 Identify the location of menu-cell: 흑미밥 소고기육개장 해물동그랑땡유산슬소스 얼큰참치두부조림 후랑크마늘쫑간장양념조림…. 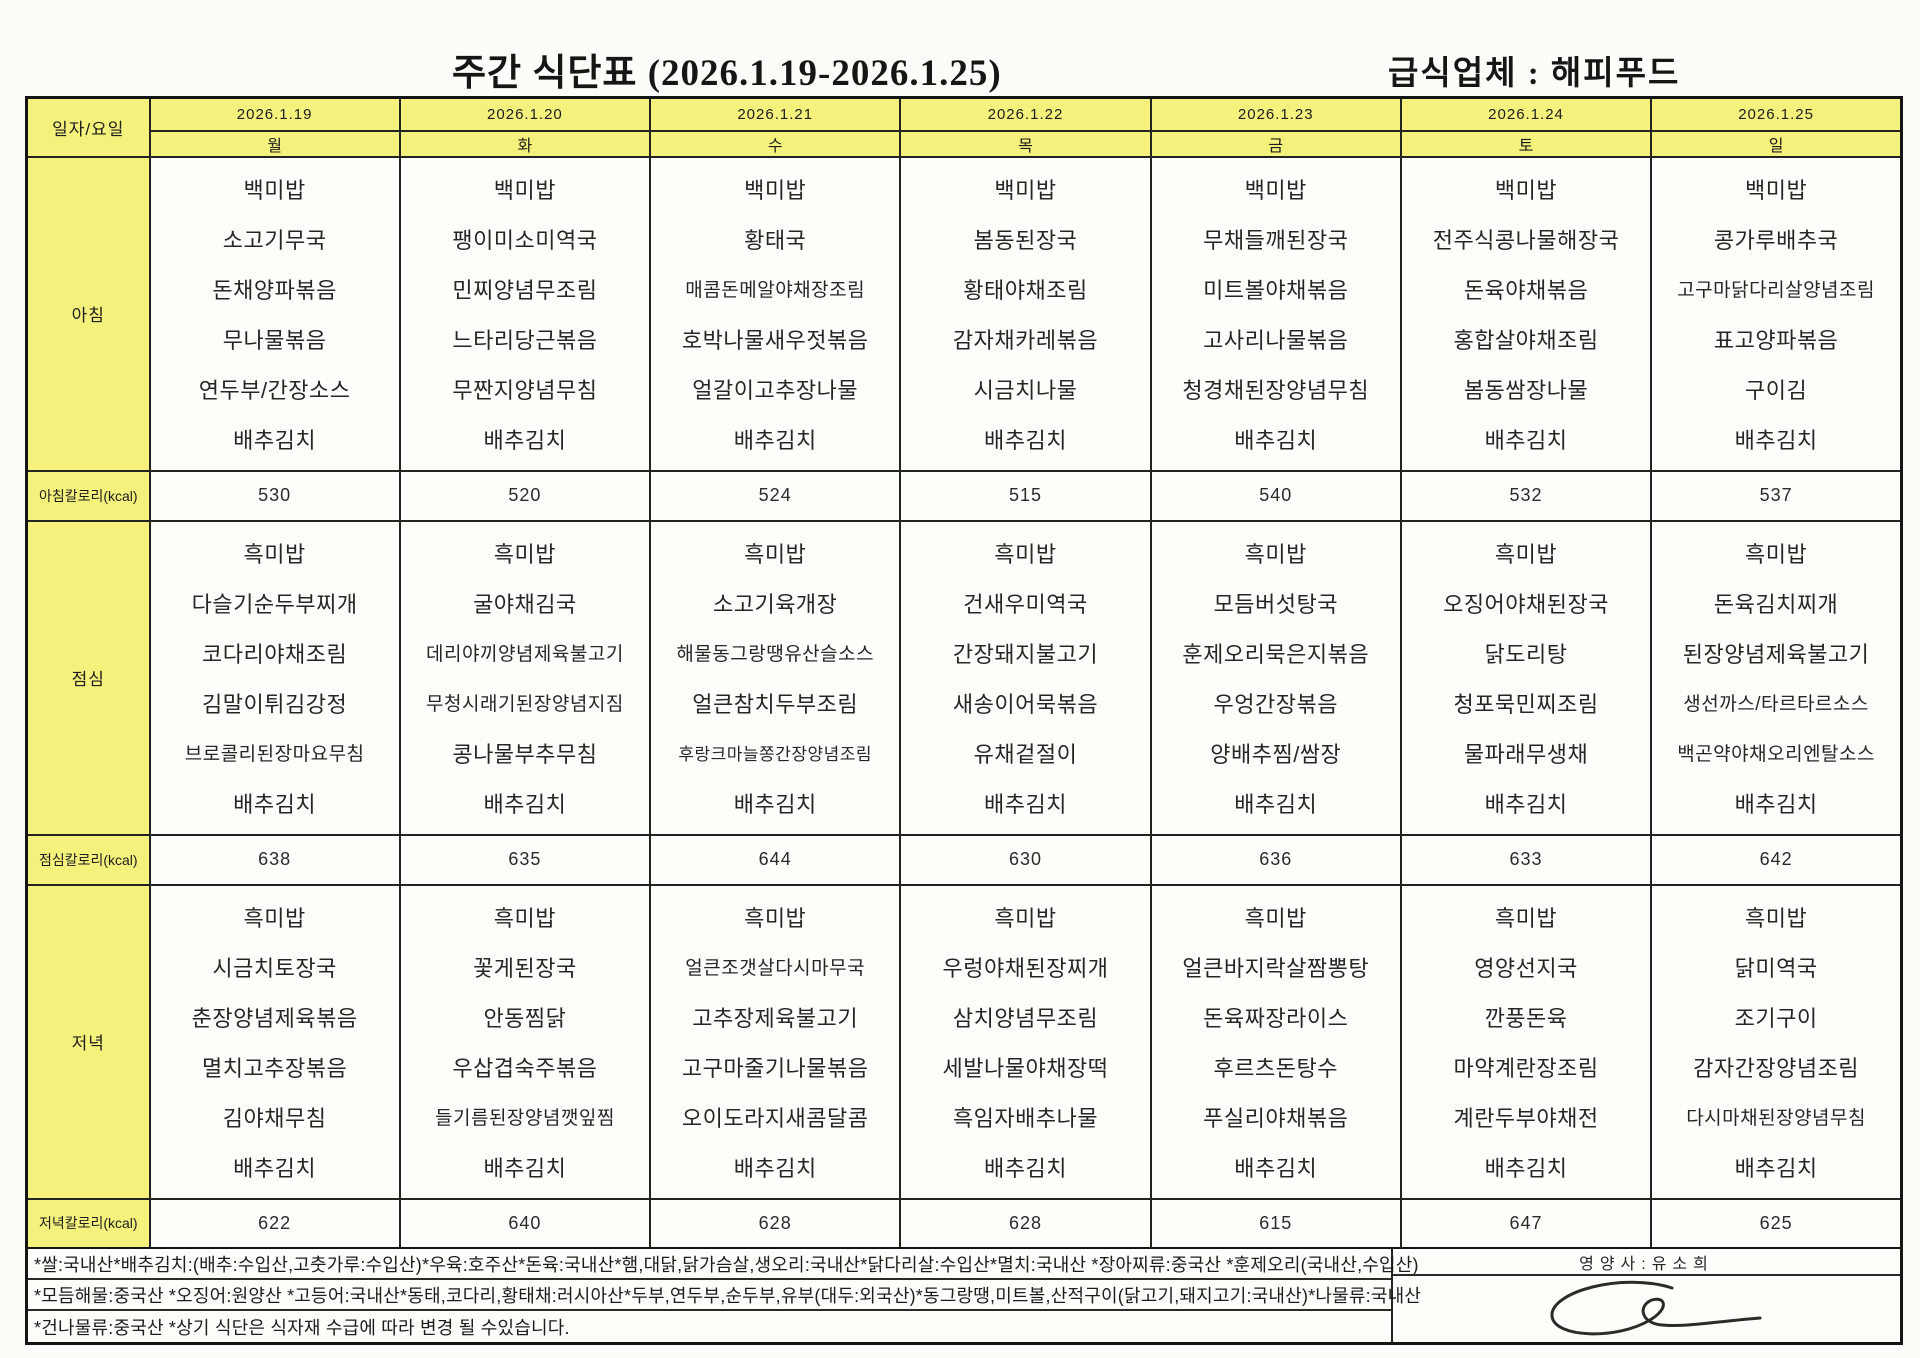
(775, 677).